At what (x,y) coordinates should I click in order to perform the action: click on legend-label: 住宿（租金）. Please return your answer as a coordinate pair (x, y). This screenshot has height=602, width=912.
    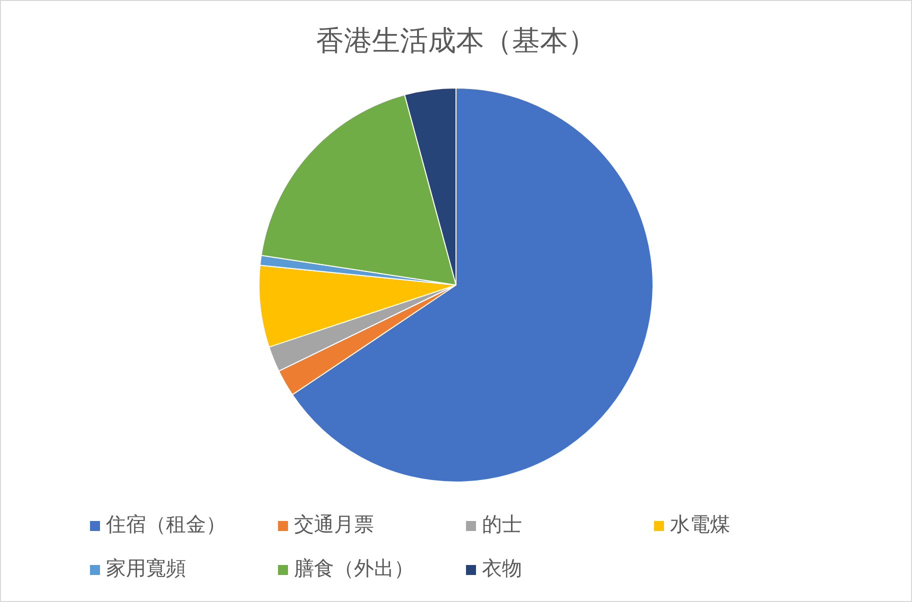
    Looking at the image, I should click on (165, 524).